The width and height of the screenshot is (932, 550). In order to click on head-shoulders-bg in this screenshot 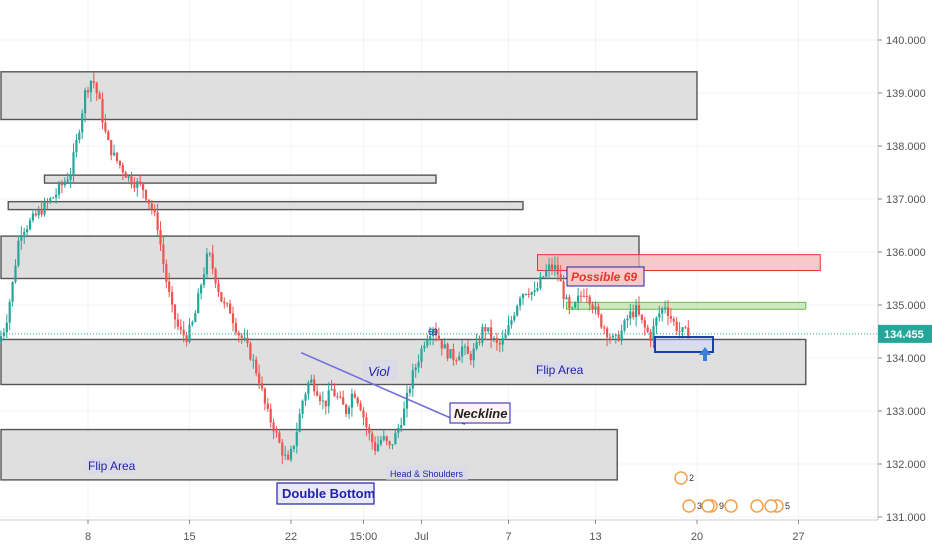, I will do `click(427, 473)`.